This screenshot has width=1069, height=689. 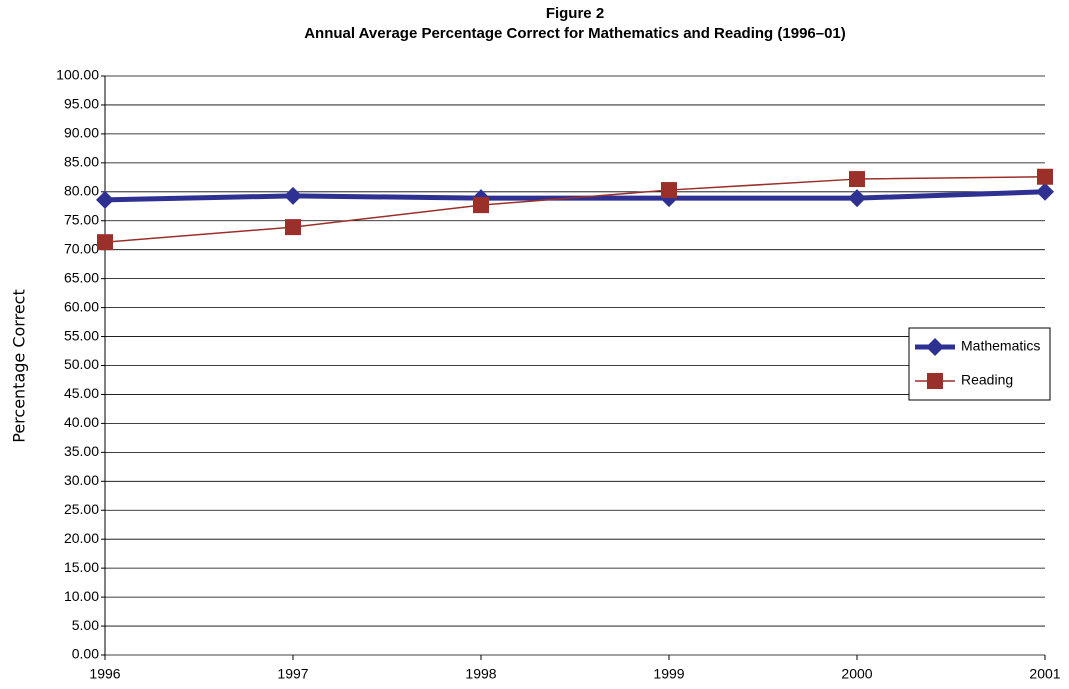 What do you see at coordinates (81, 219) in the screenshot?
I see `y-tick-label: 75.00` at bounding box center [81, 219].